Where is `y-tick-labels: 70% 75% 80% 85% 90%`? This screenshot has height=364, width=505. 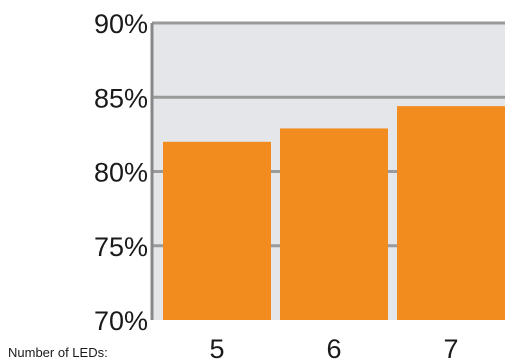
y-tick-labels: 70% 75% 80% 85% 90% is located at coordinates (121, 172).